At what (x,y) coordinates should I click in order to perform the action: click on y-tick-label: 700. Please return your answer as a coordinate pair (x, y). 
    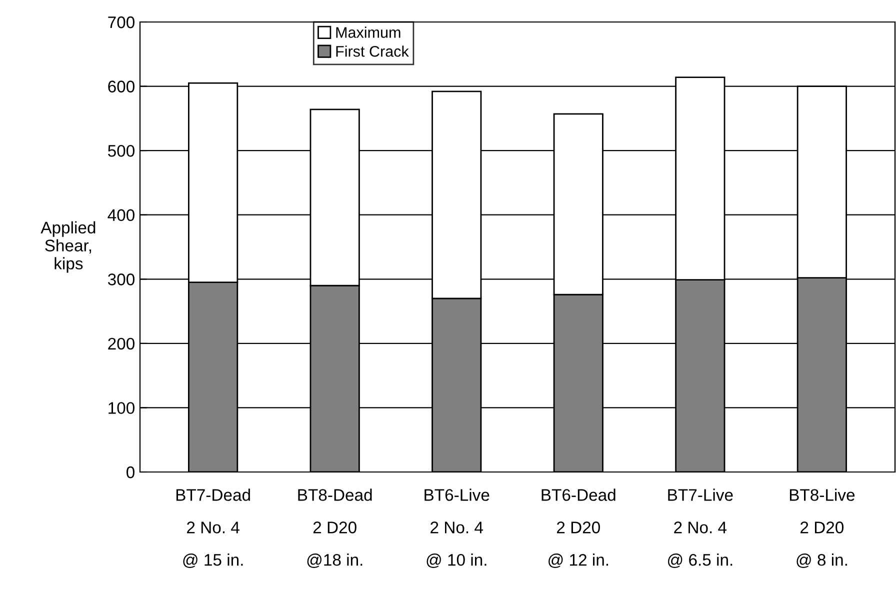
    Looking at the image, I should click on (121, 22).